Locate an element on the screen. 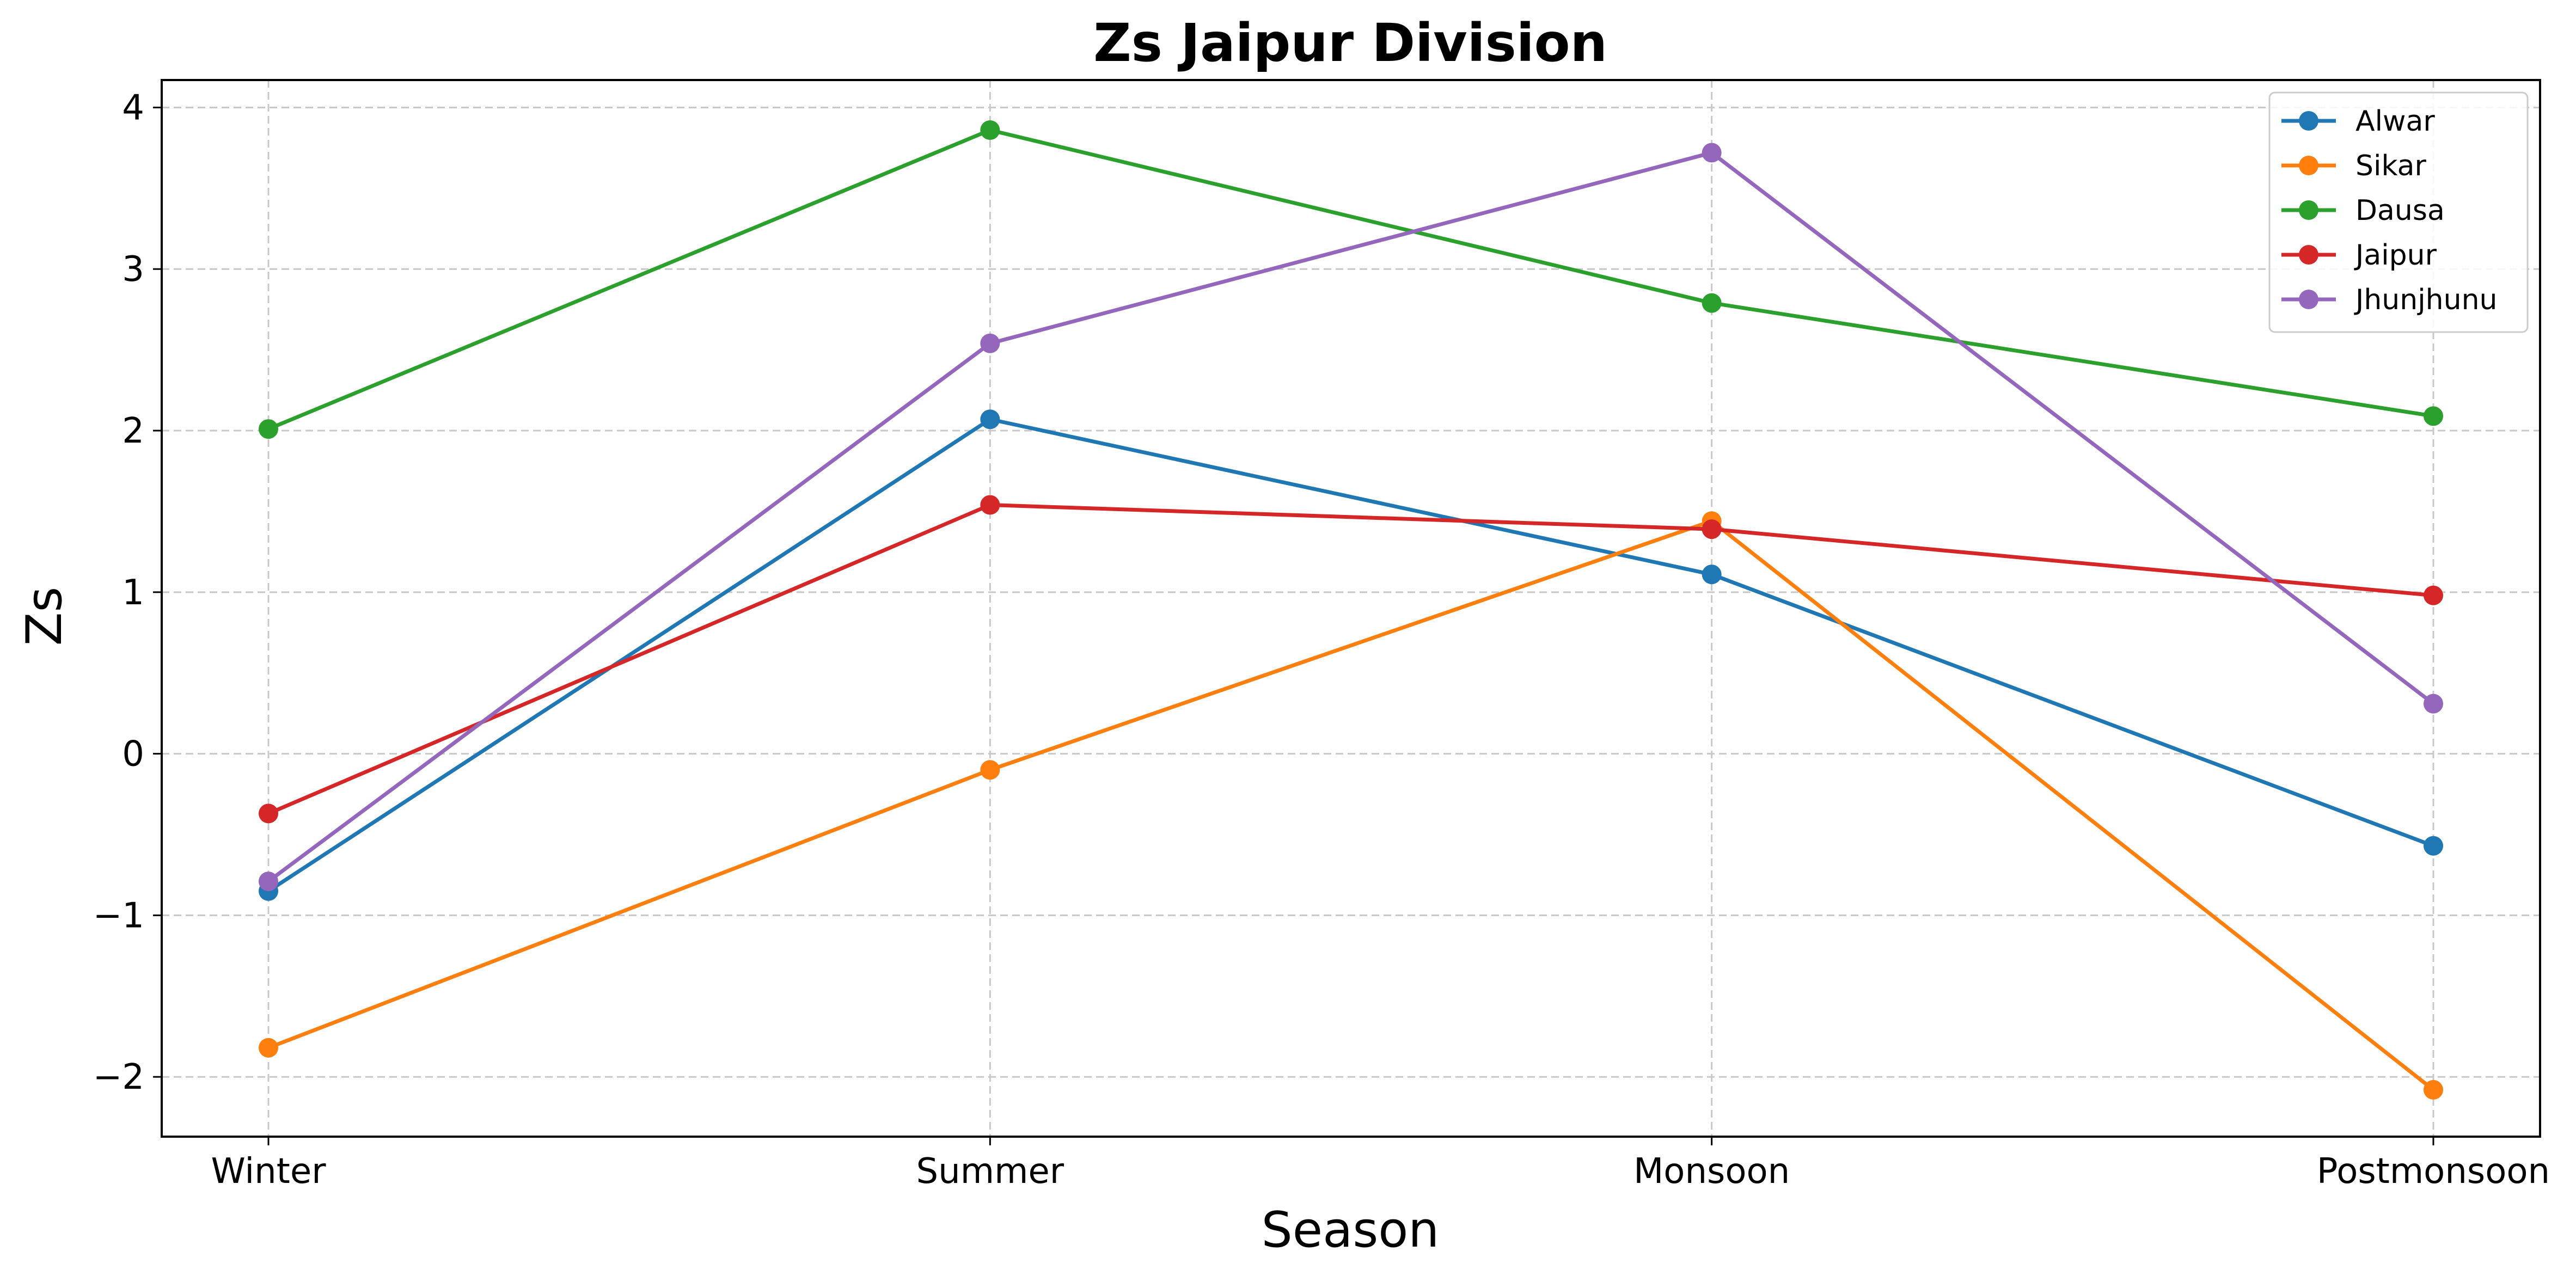 Image resolution: width=2576 pixels, height=1282 pixels. x-tick-label: Winter is located at coordinates (269, 1171).